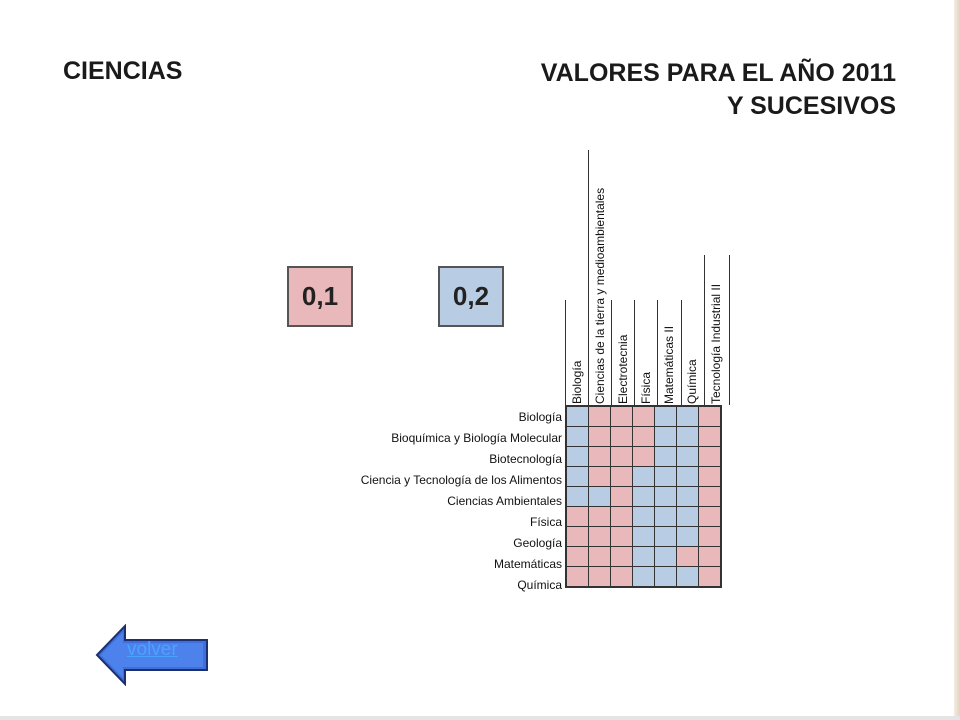  What do you see at coordinates (320, 296) in the screenshot?
I see `legend-box-low: 0,1` at bounding box center [320, 296].